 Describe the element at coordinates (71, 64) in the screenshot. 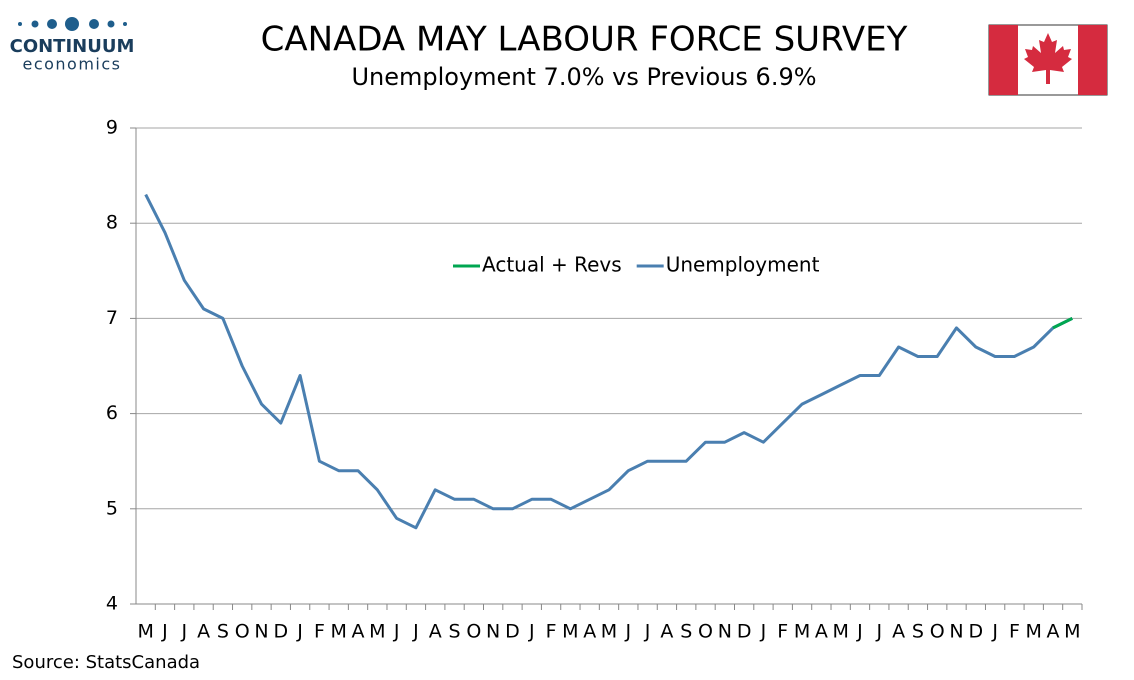

I see `logo-tagline: economics` at that location.